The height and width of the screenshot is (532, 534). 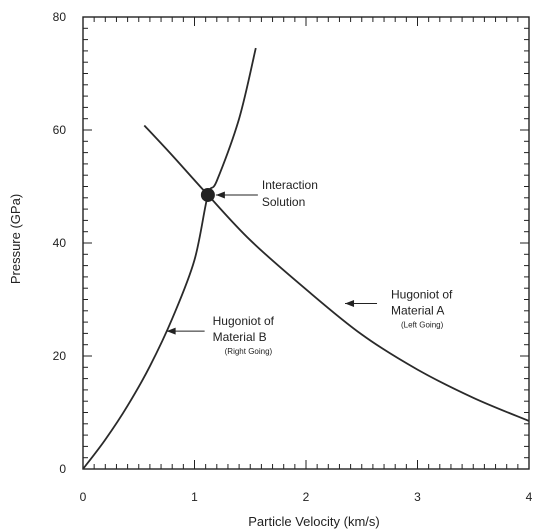 I want to click on solution-label-line1: Interaction, so click(x=290, y=185).